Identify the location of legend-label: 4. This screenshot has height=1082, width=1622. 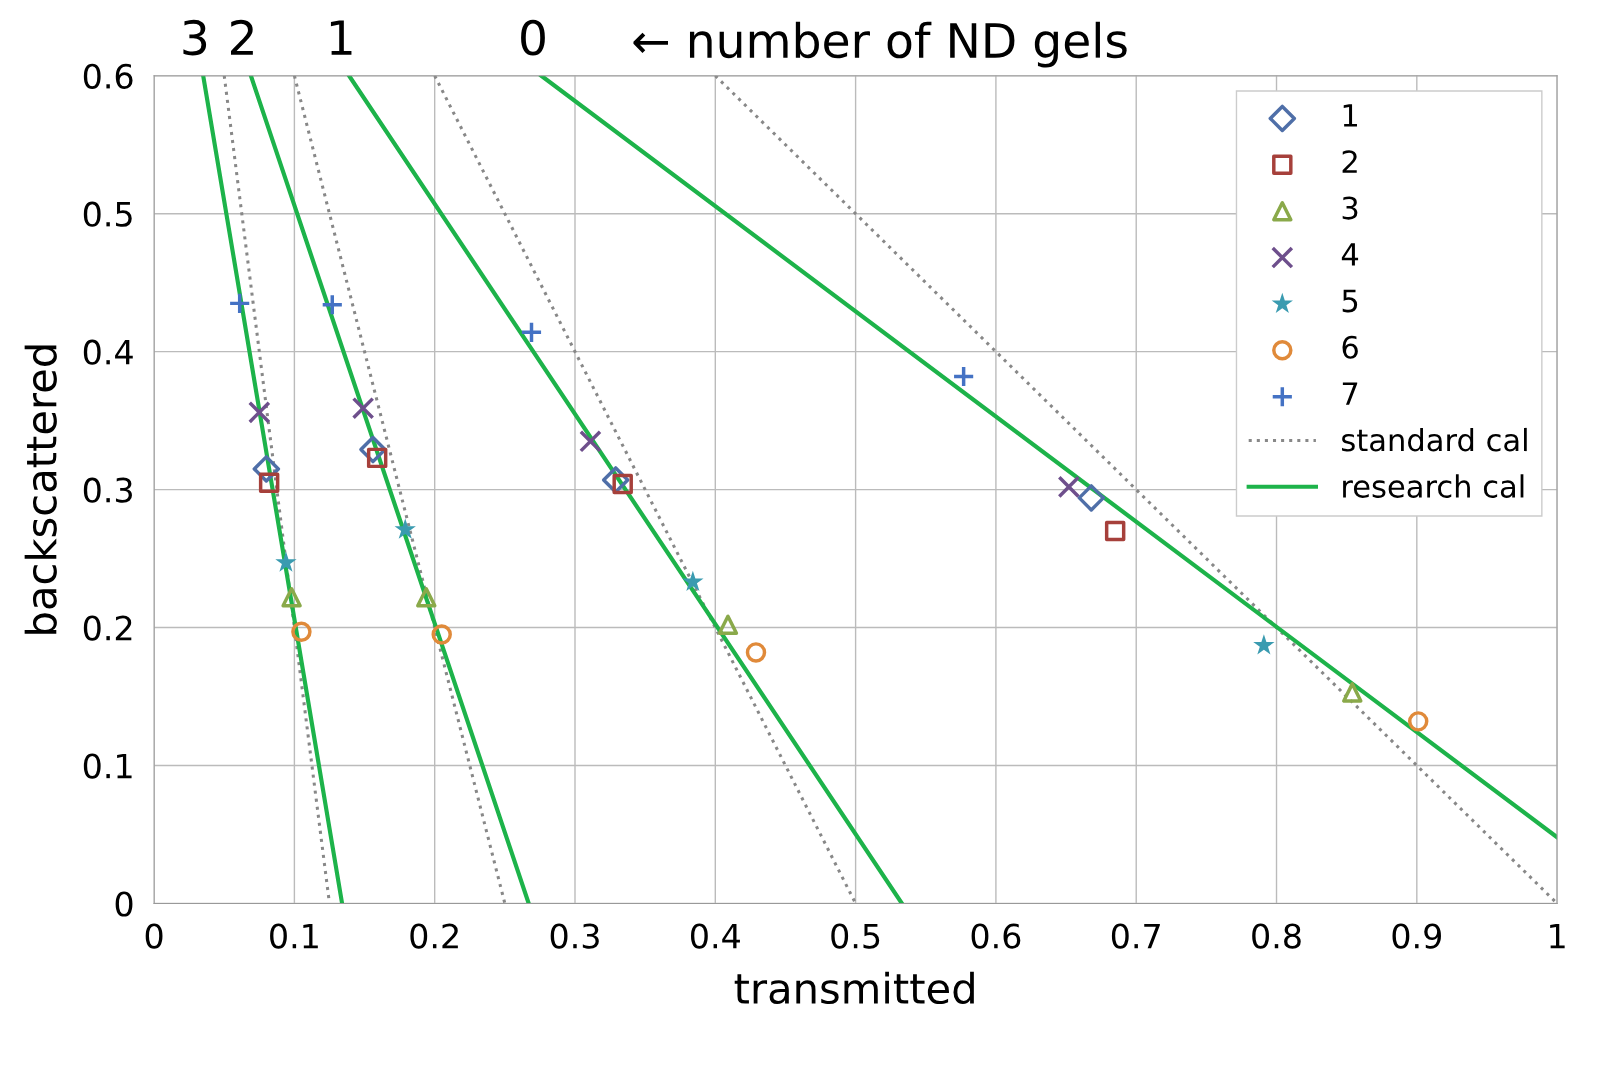
(1350, 254).